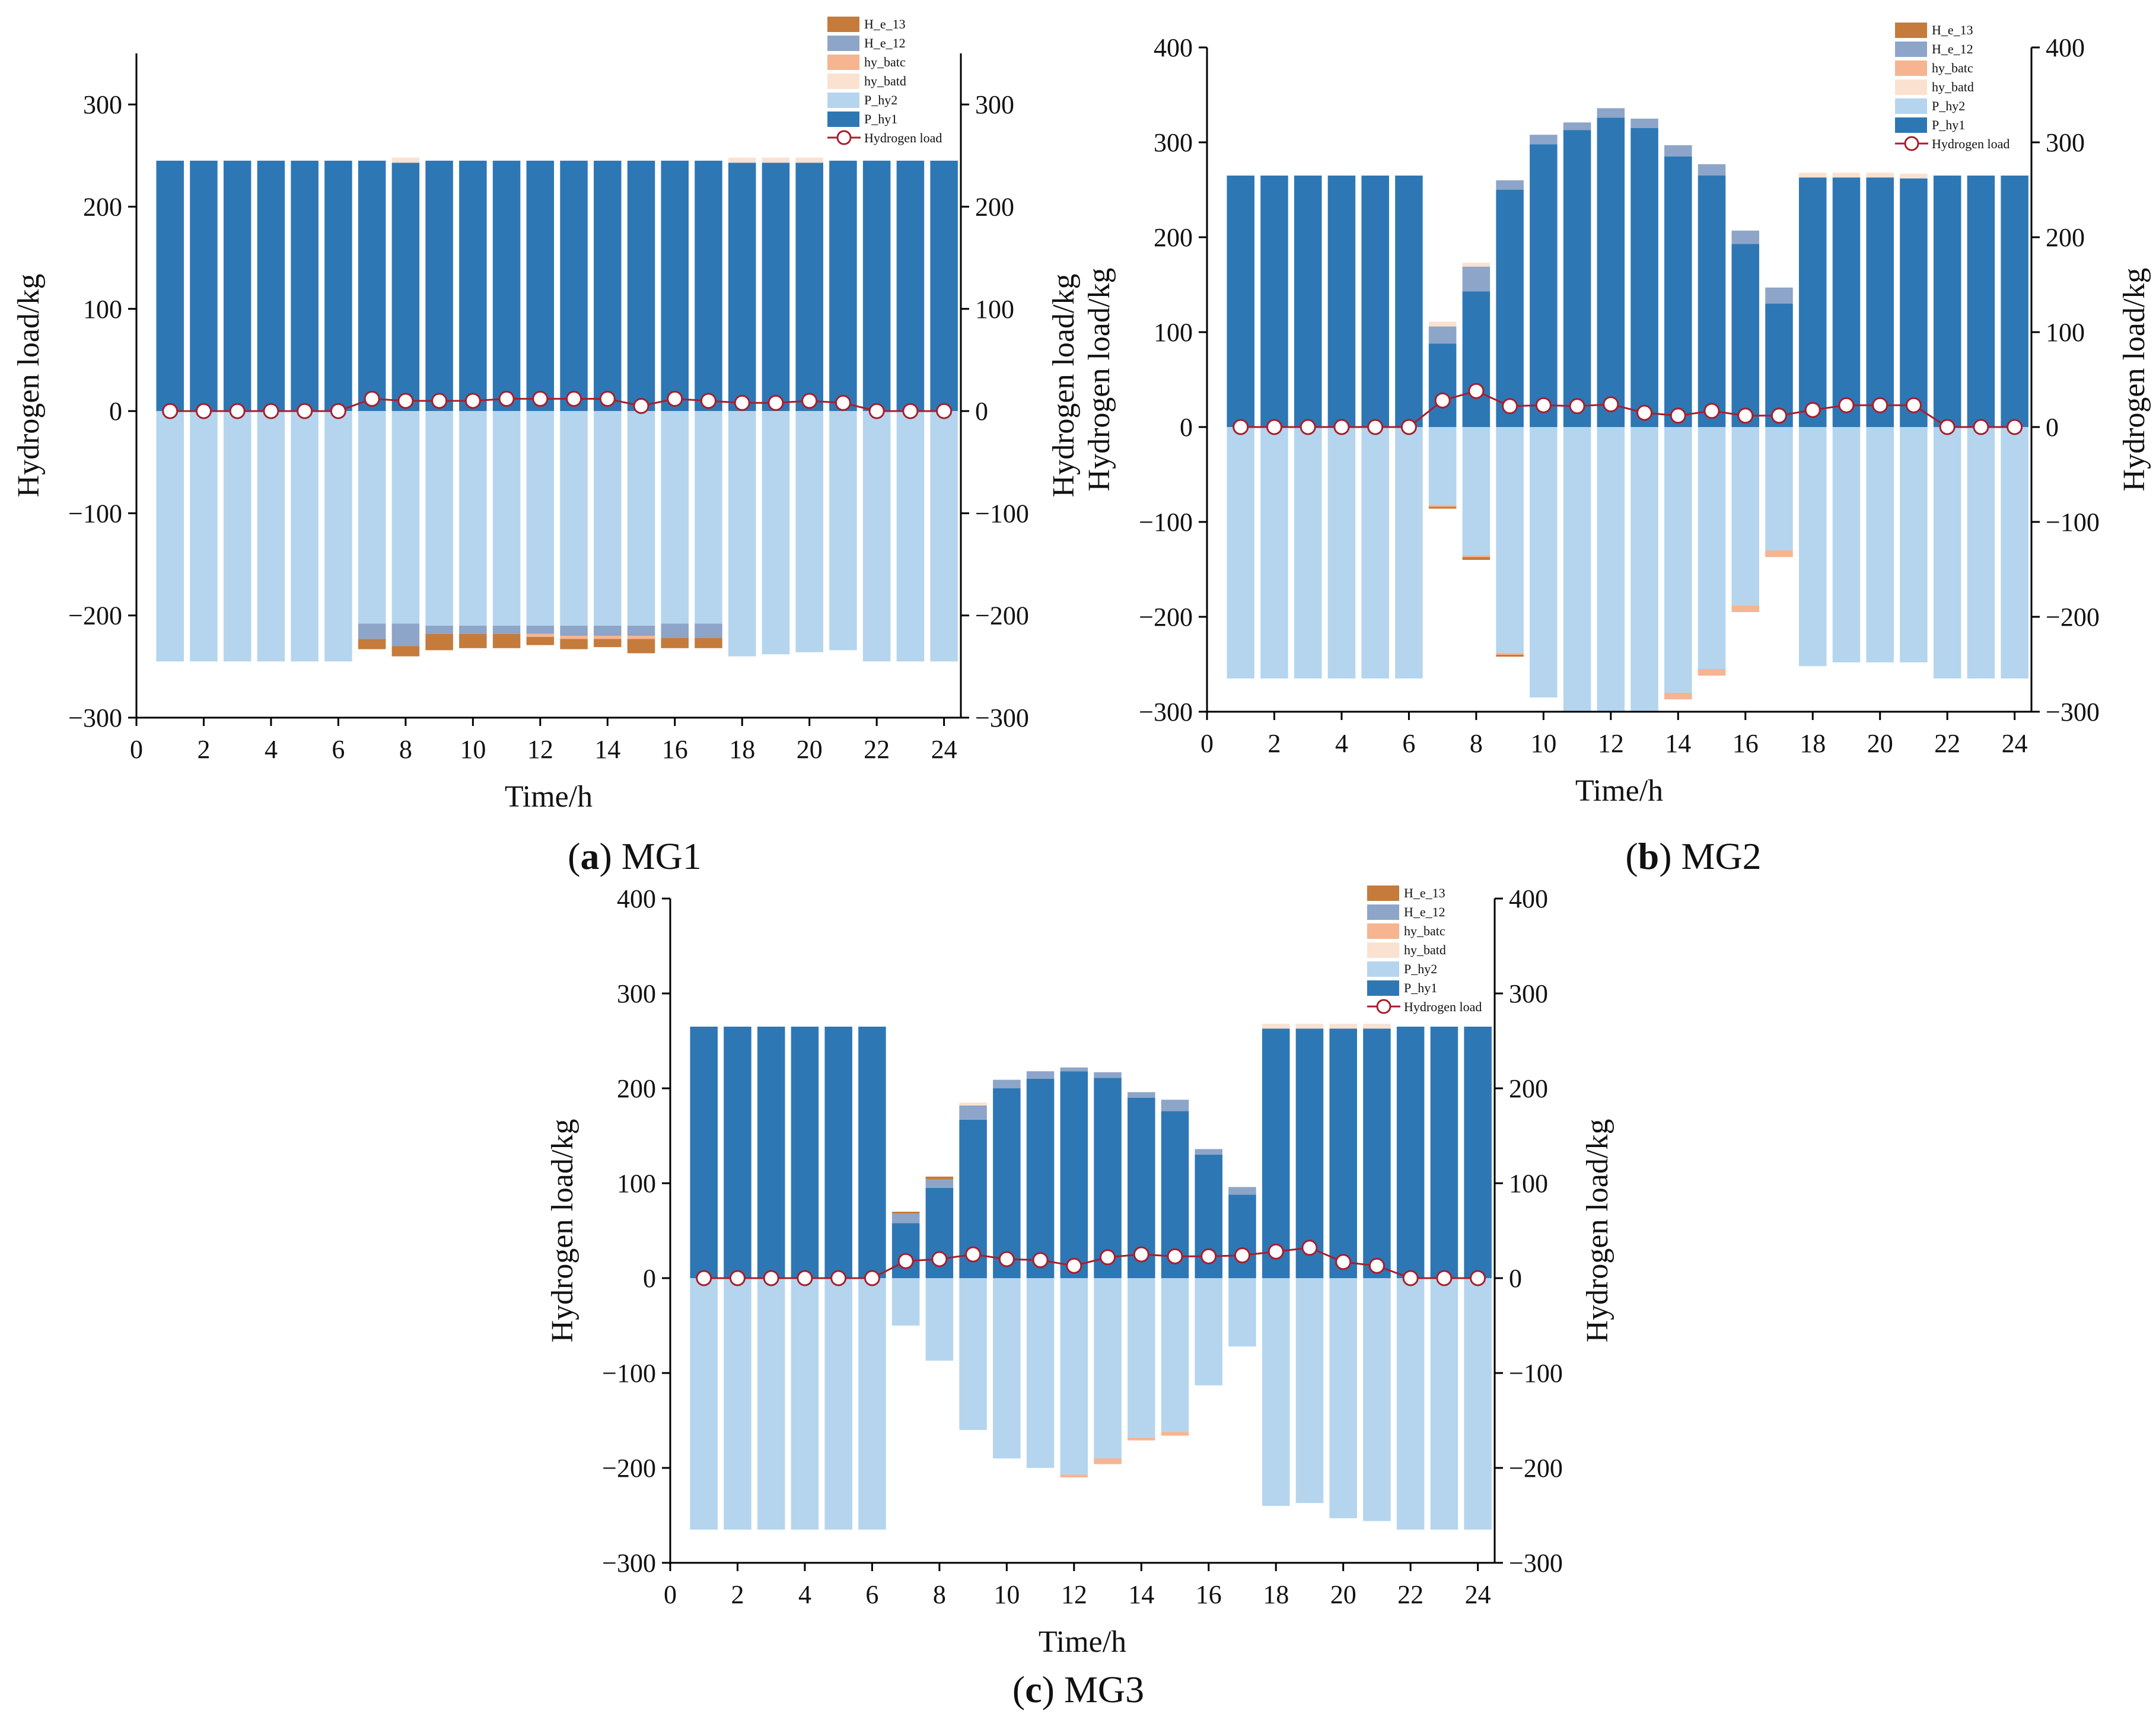 The image size is (2156, 1736). What do you see at coordinates (994, 309) in the screenshot?
I see `ytick-label-right: 100` at bounding box center [994, 309].